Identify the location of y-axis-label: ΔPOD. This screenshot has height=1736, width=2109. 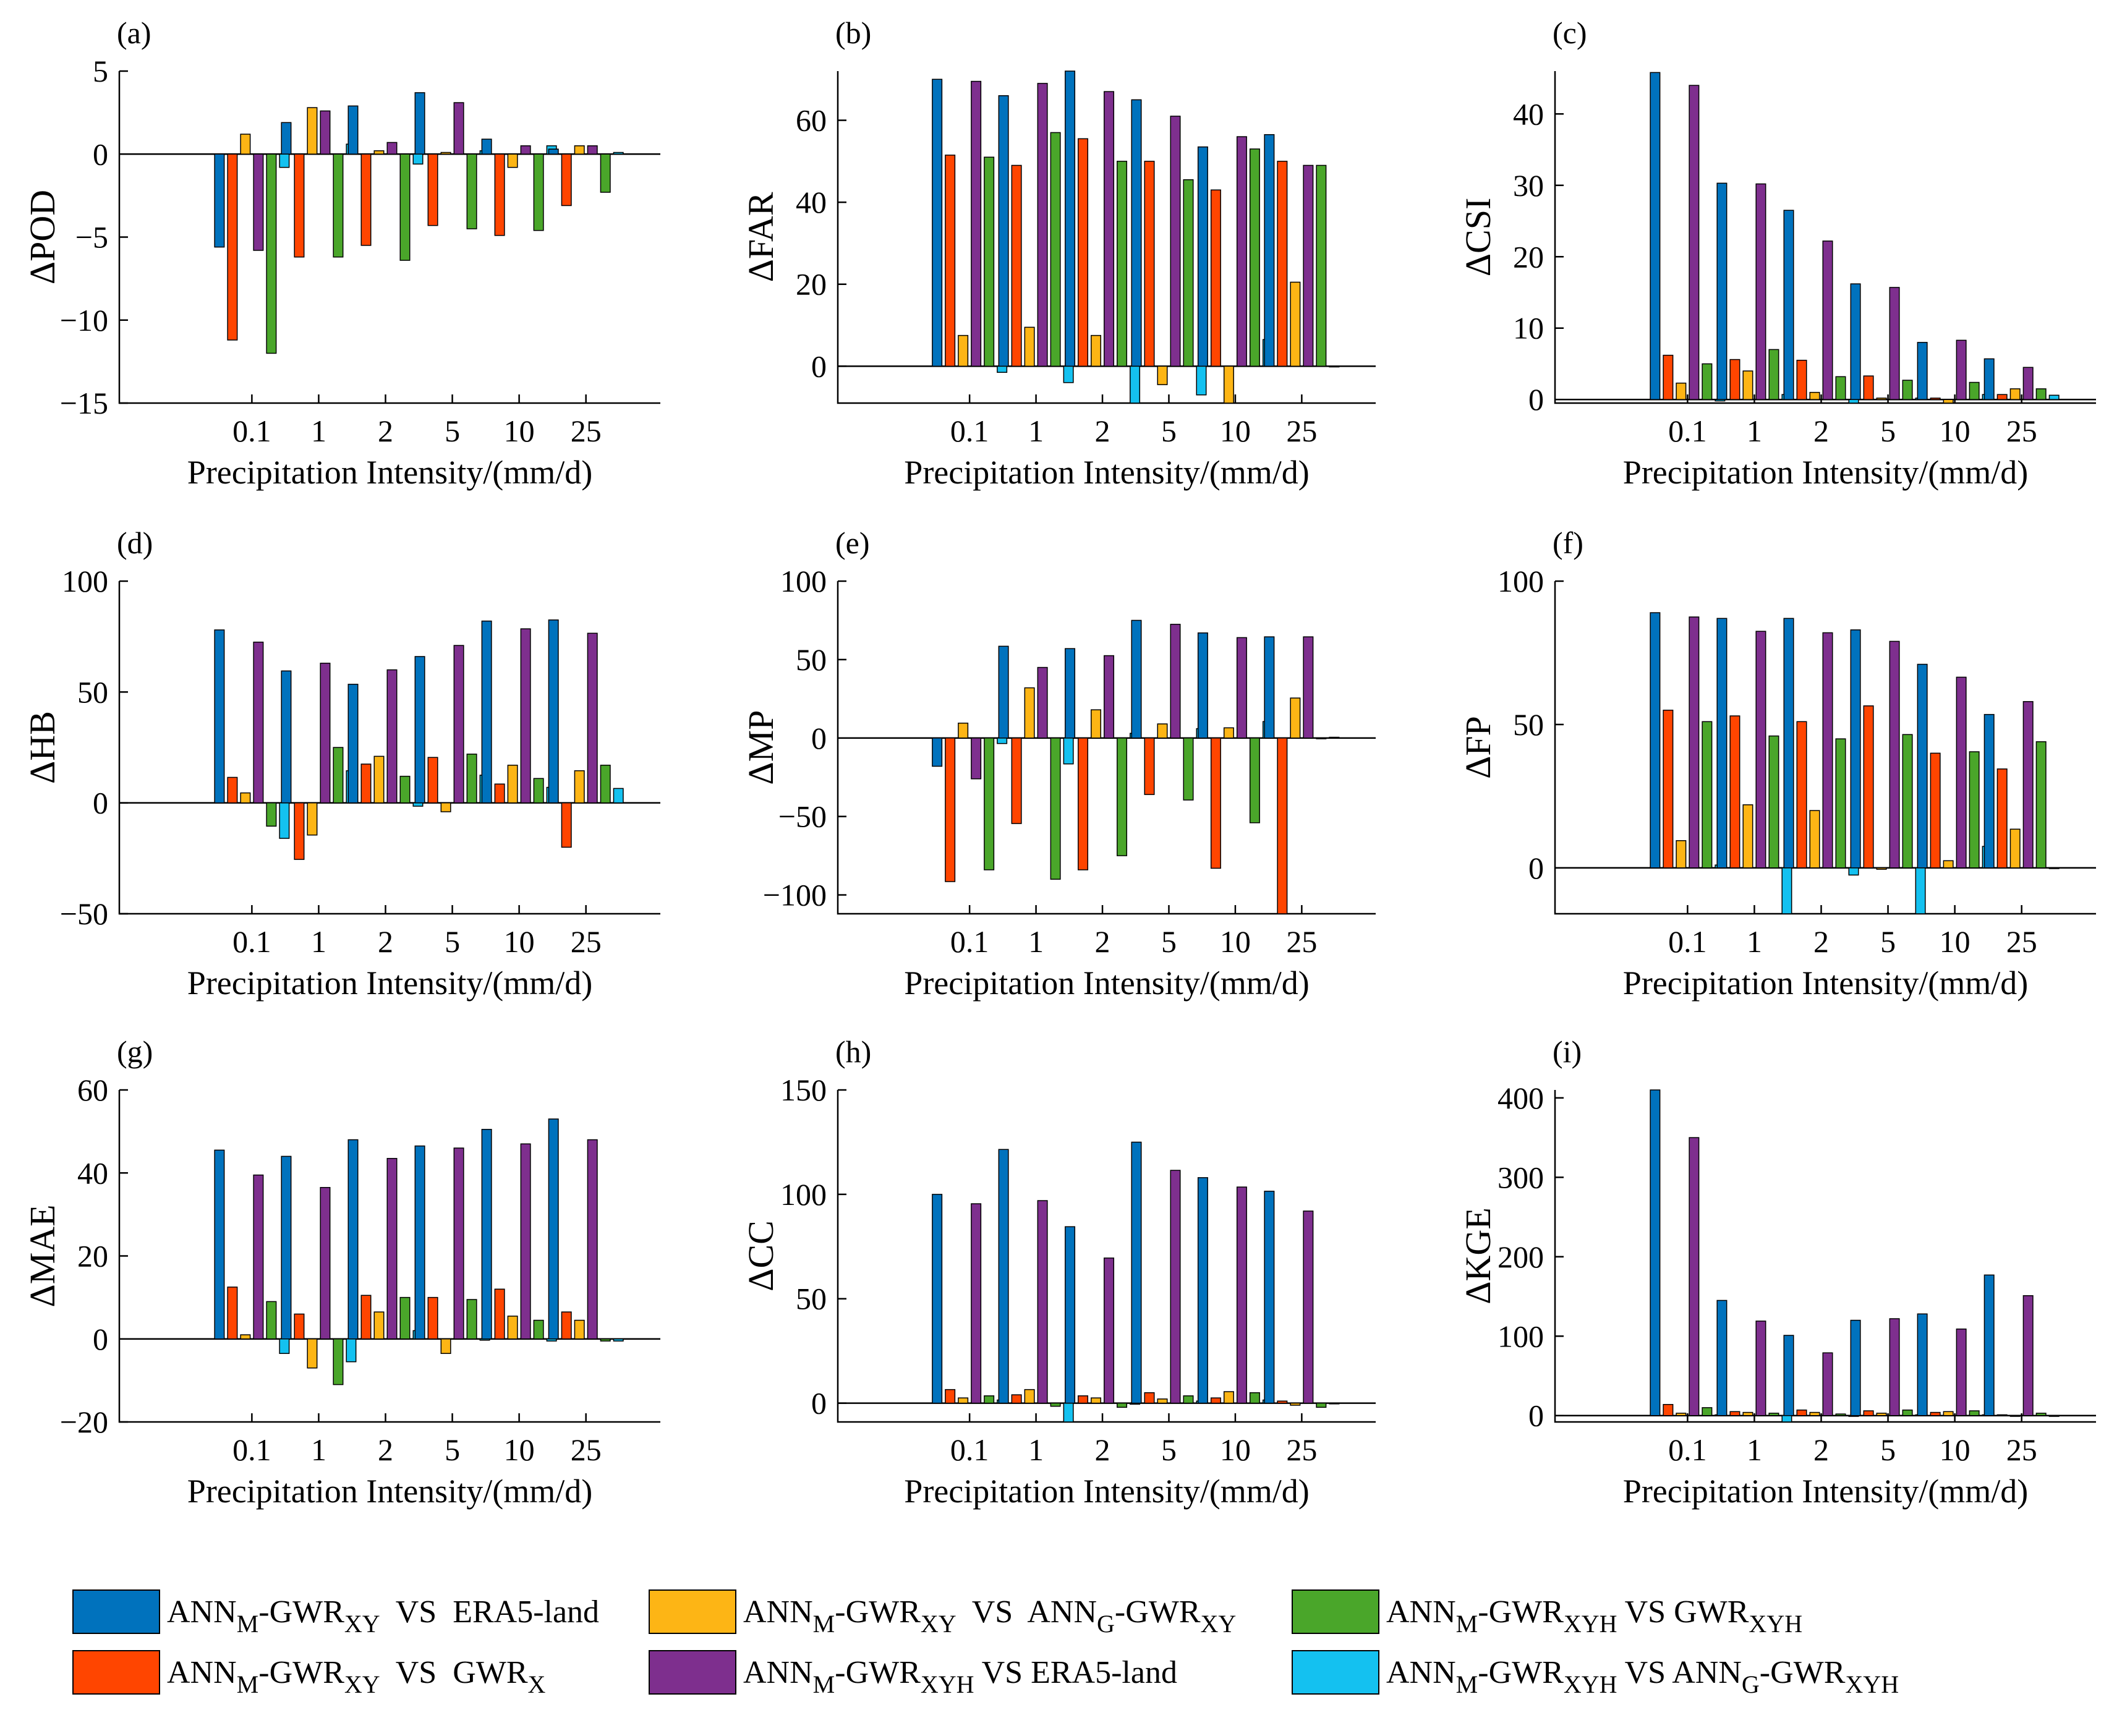
(42, 237).